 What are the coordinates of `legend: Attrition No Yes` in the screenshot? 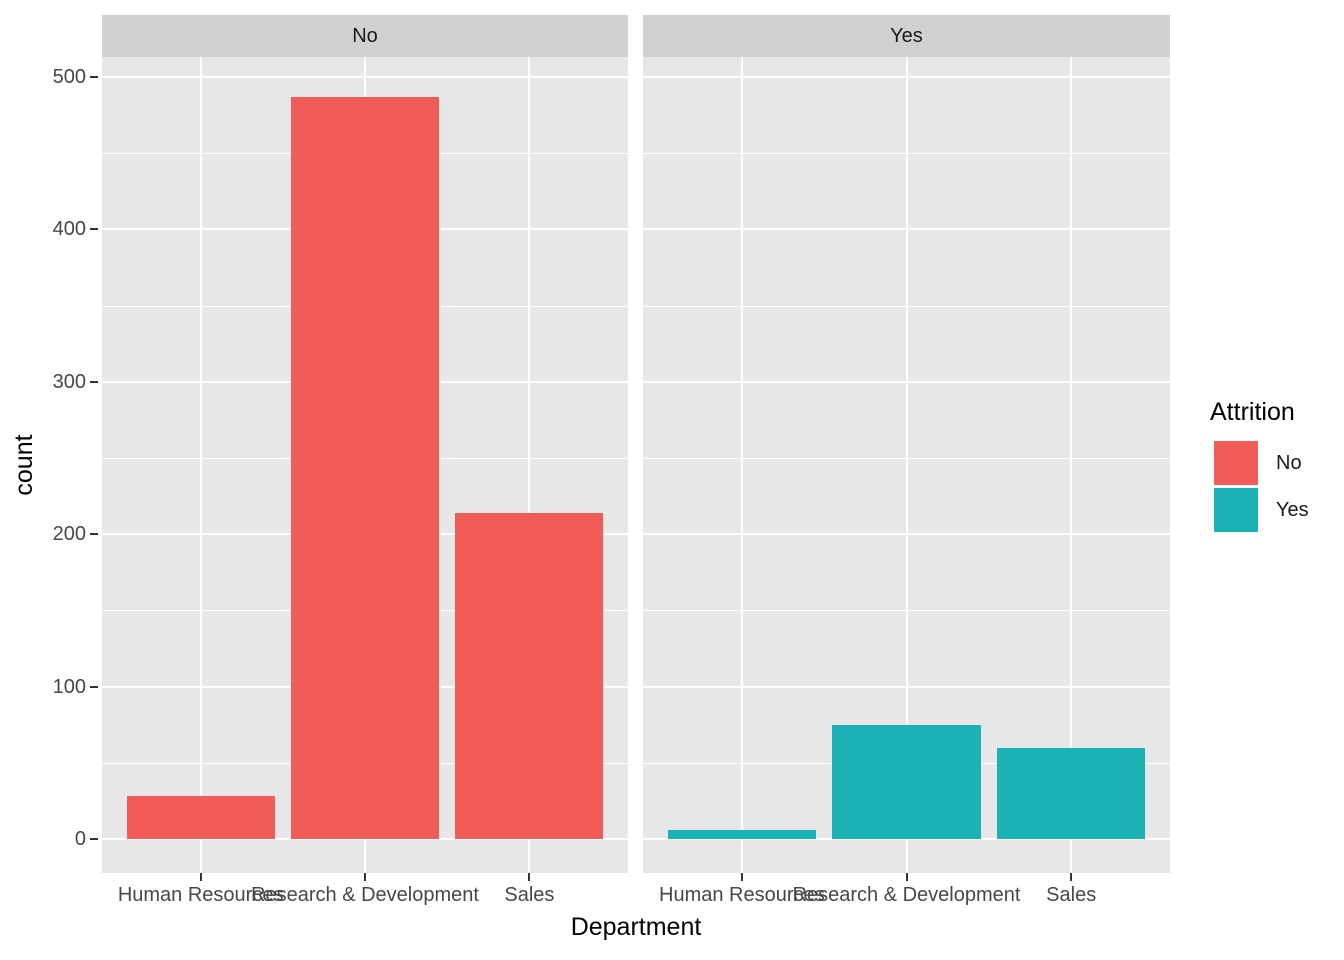 It's located at (1259, 466).